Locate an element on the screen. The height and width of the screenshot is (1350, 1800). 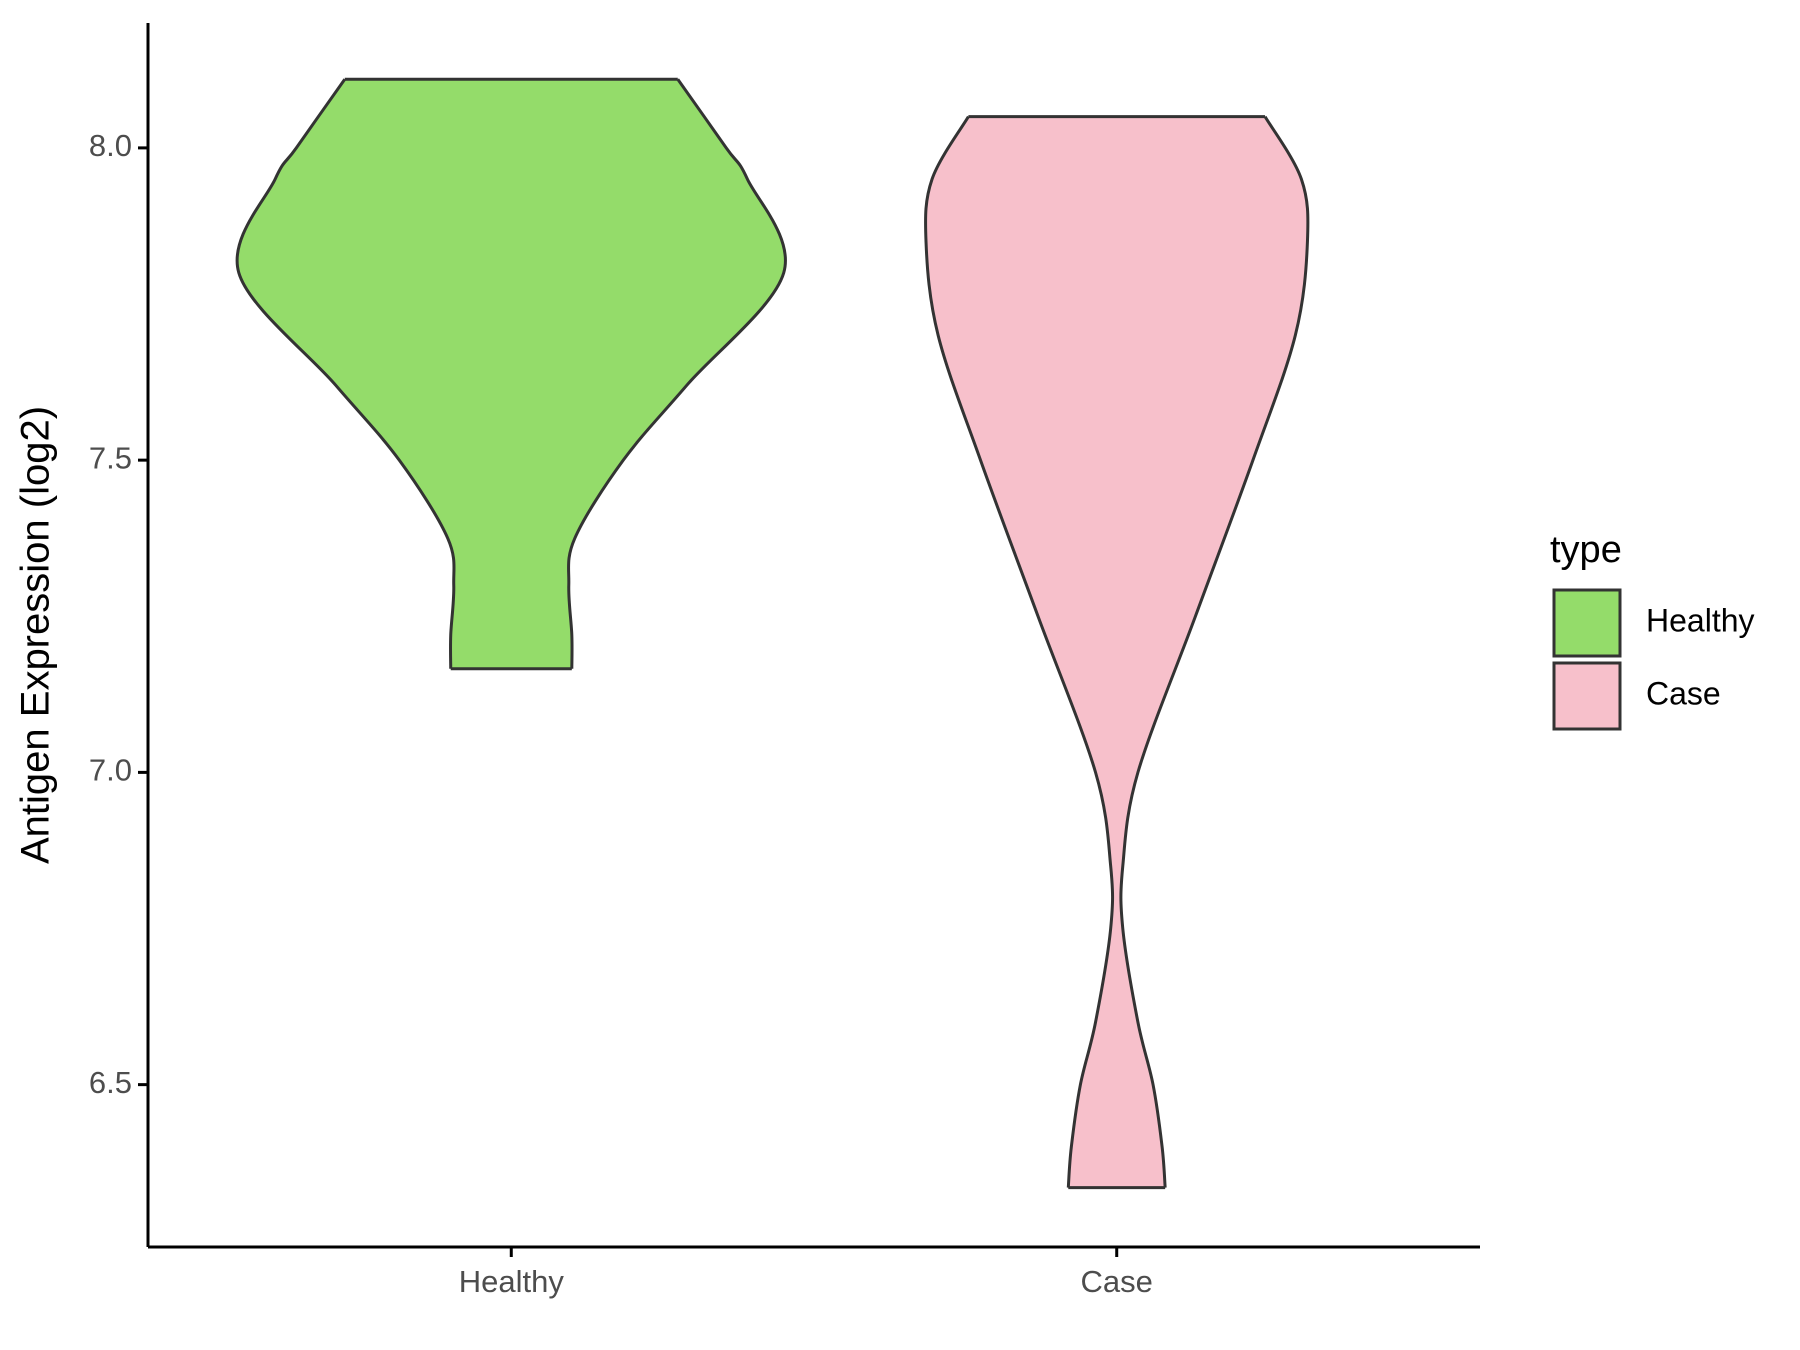
y-tick-label: 8.0 is located at coordinates (110, 145).